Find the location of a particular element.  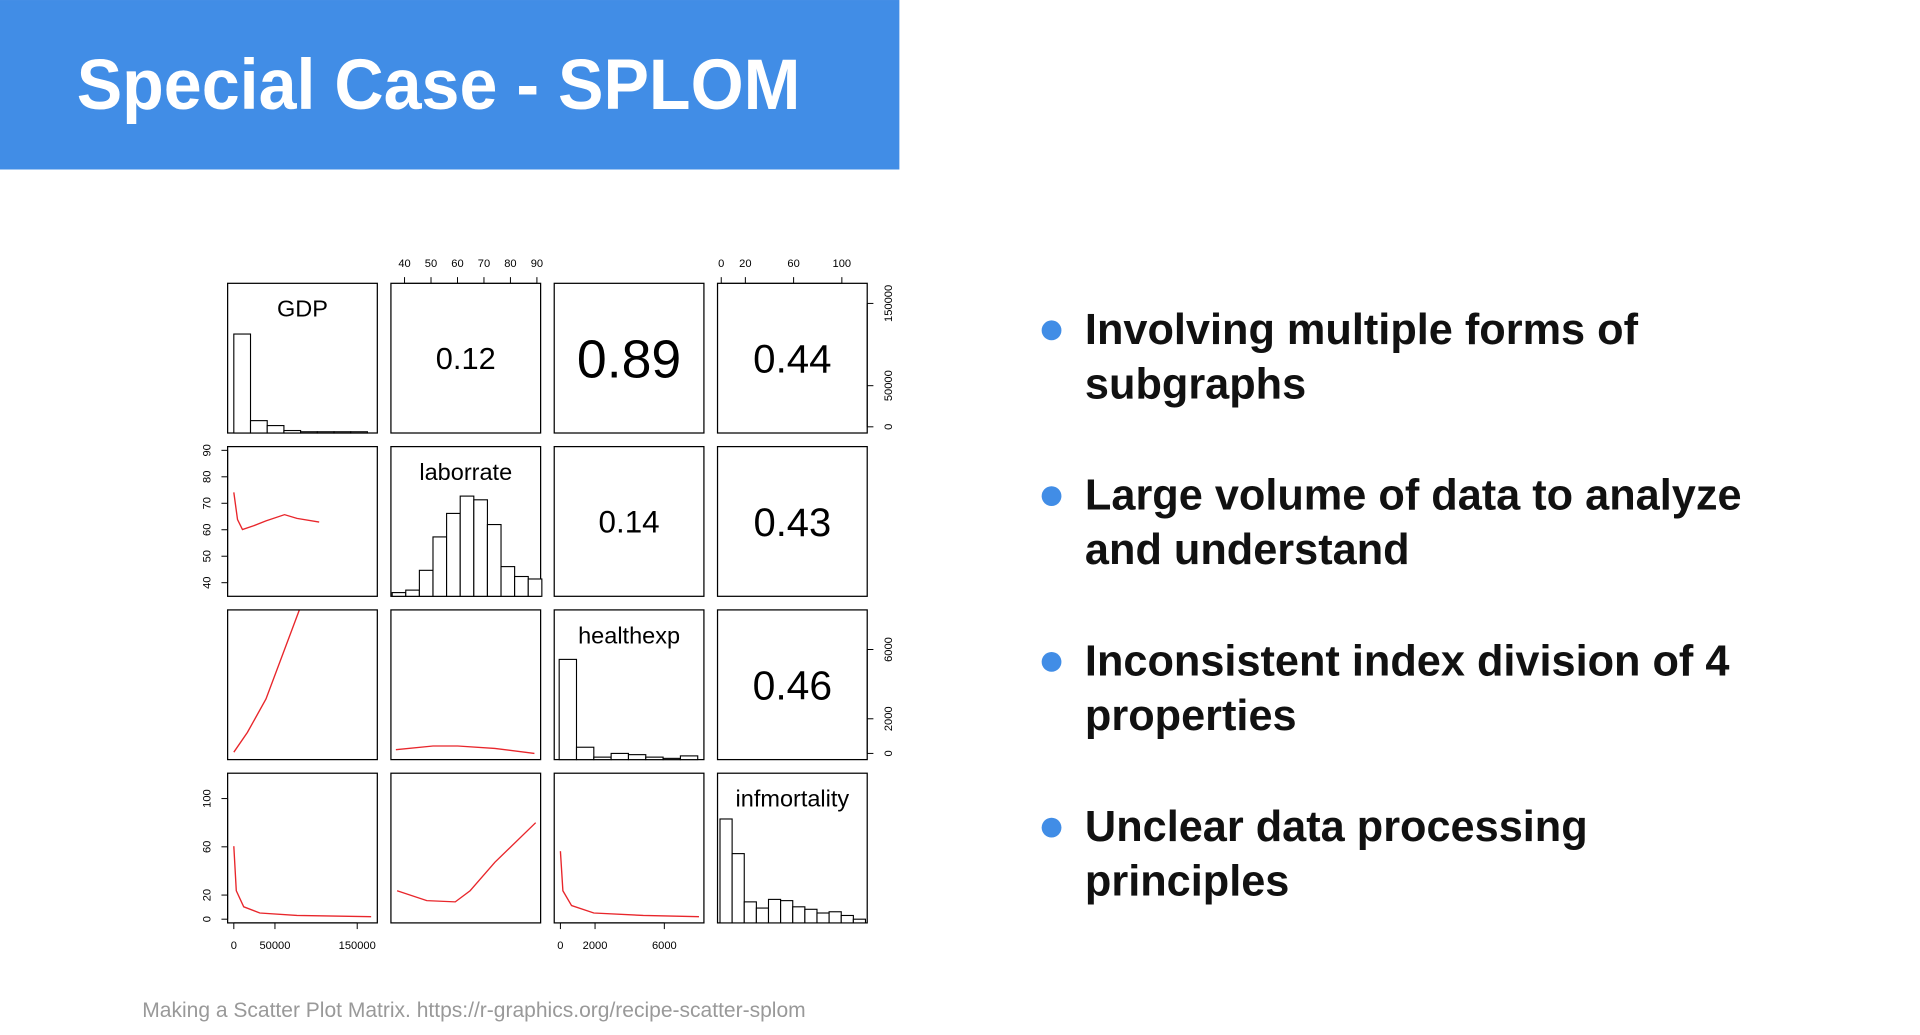

header-bar is located at coordinates (450, 85).